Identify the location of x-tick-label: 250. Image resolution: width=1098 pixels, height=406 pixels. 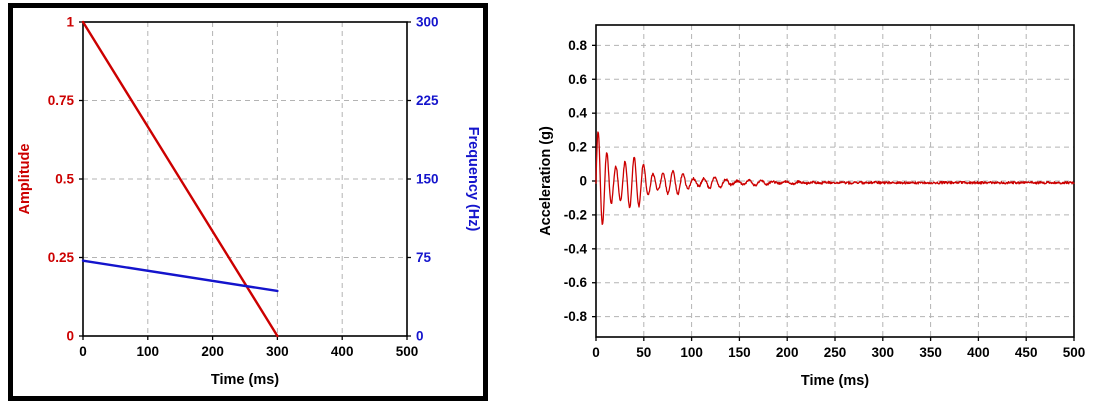
(835, 352).